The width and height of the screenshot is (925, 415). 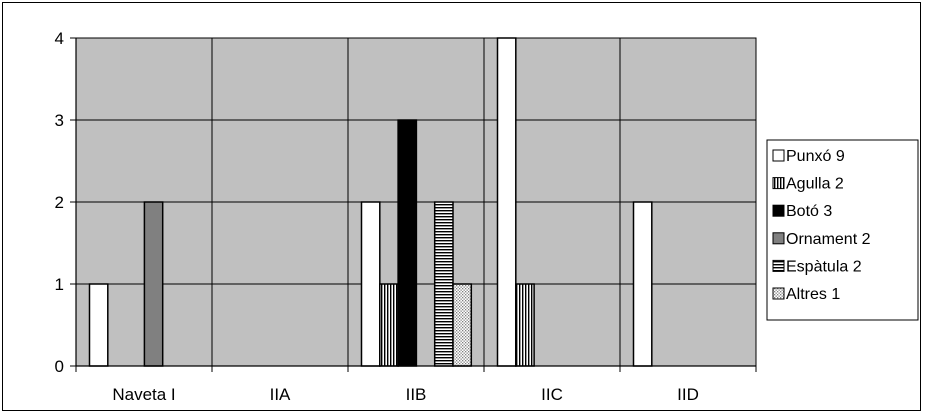 What do you see at coordinates (824, 266) in the screenshot?
I see `legend-label: Espàtula 2` at bounding box center [824, 266].